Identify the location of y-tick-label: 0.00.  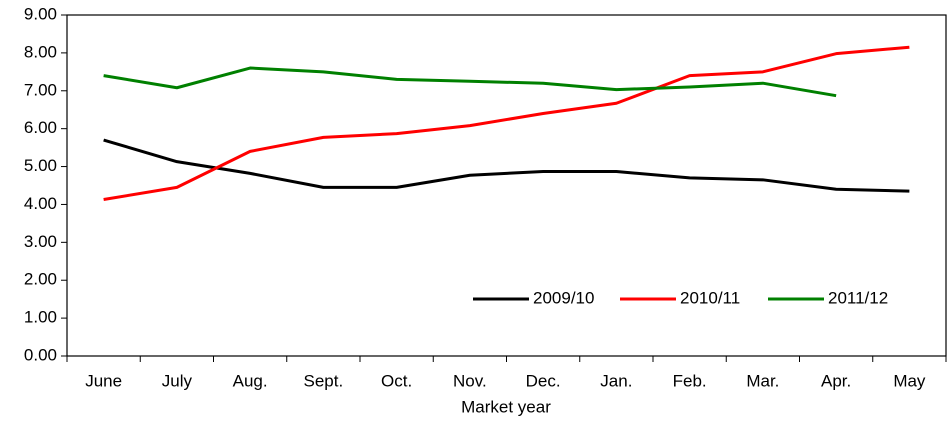
(40, 354).